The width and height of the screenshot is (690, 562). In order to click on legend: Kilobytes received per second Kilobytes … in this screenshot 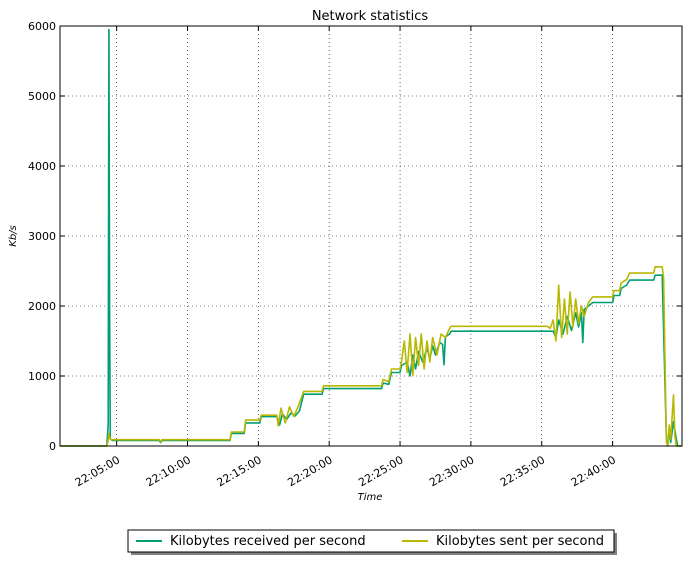, I will do `click(372, 542)`.